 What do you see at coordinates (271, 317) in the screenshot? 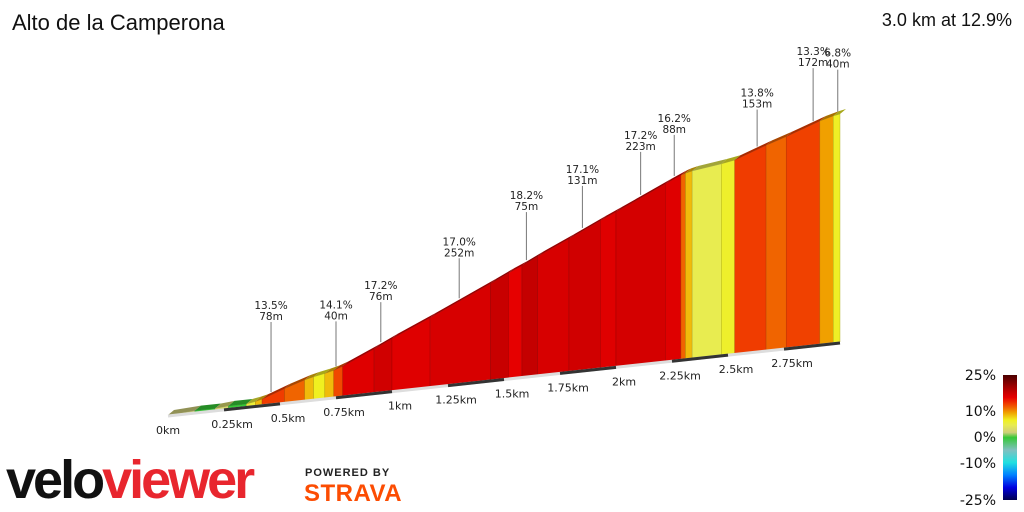
I see `annotation-length: 78m` at bounding box center [271, 317].